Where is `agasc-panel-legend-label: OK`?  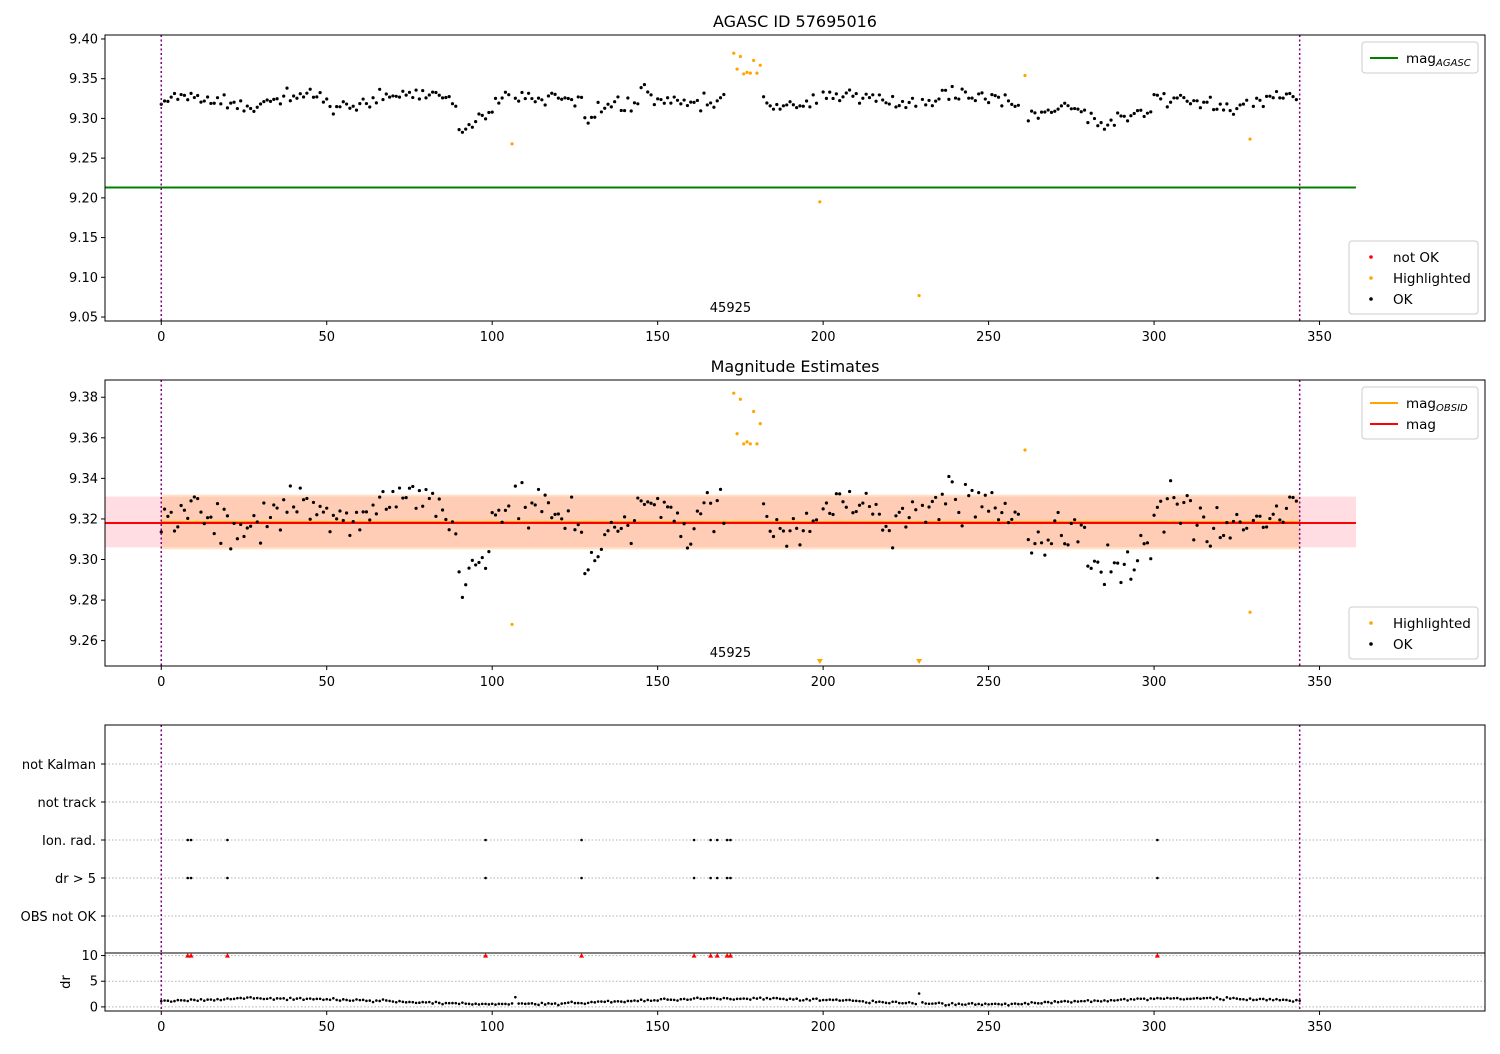 agasc-panel-legend-label: OK is located at coordinates (1403, 300).